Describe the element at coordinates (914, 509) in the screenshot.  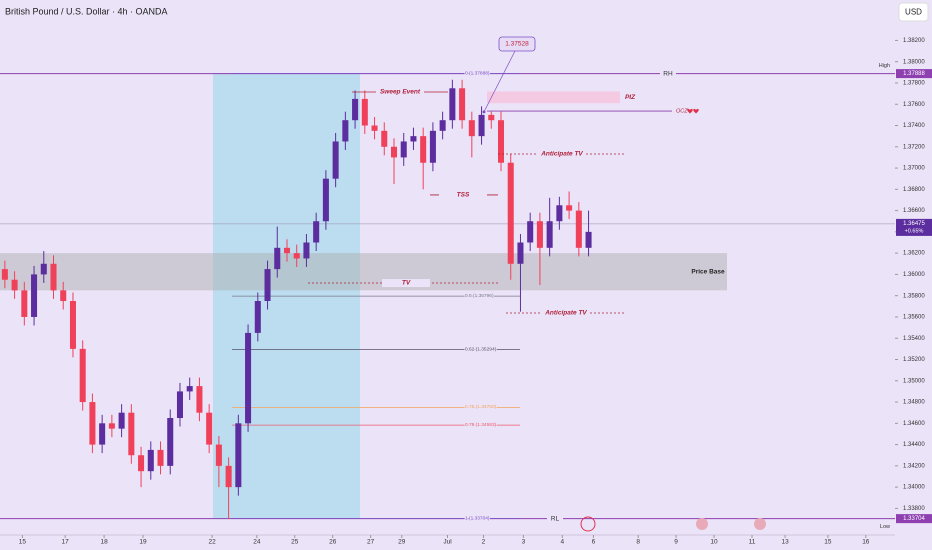
I see `y-tick-label: 1.33800` at that location.